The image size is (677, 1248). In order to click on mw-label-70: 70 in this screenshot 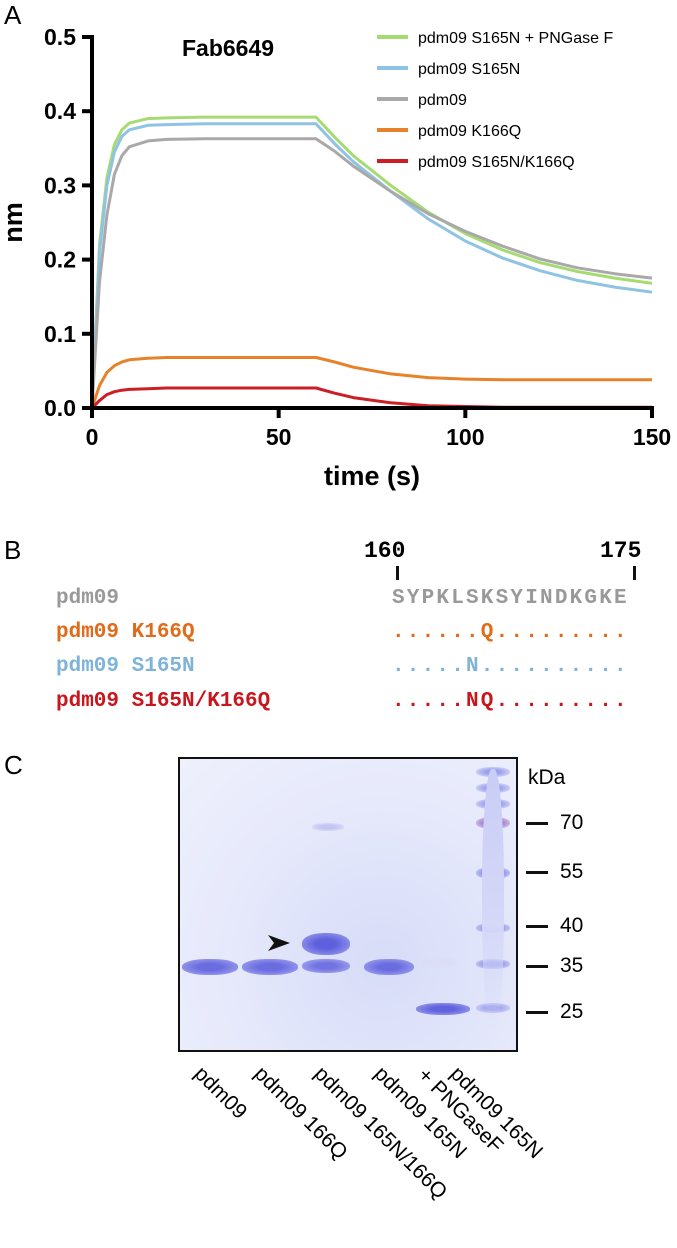, I will do `click(572, 822)`.